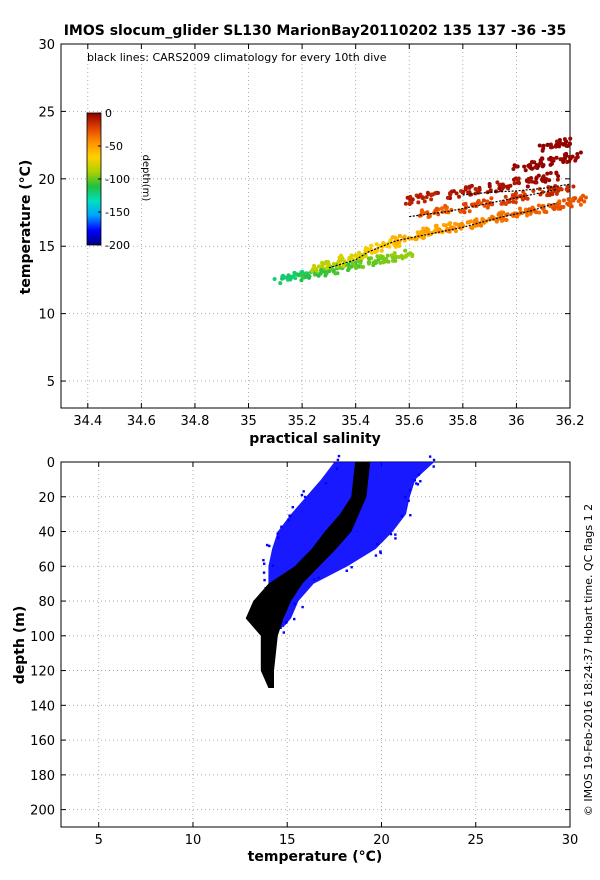 The width and height of the screenshot is (600, 880). Describe the element at coordinates (315, 857) in the screenshot. I see `x-axis-label: temperature (°C)` at that location.